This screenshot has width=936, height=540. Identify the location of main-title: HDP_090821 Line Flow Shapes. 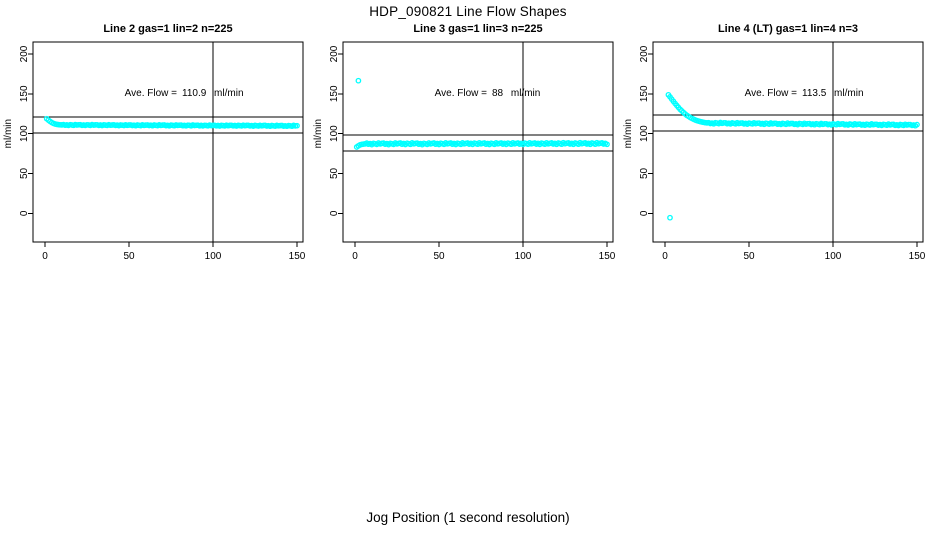
(468, 11).